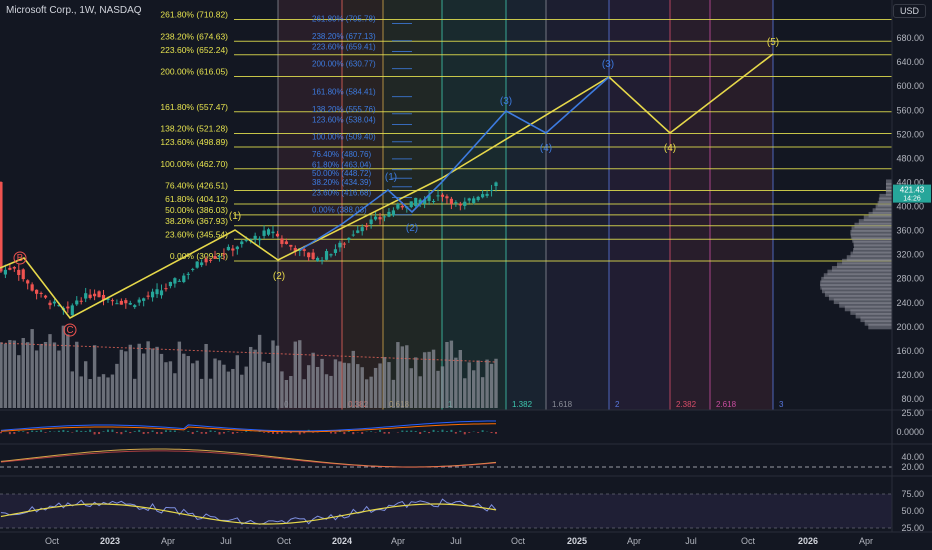  What do you see at coordinates (248, 459) in the screenshot?
I see `stoch-d-line` at bounding box center [248, 459].